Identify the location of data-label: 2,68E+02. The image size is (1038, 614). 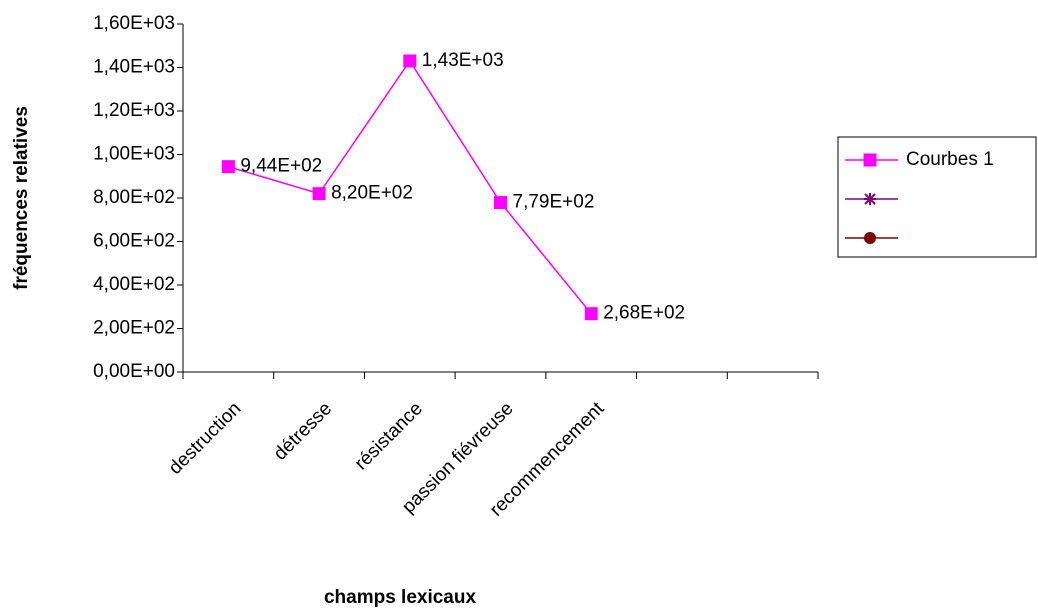
(644, 313).